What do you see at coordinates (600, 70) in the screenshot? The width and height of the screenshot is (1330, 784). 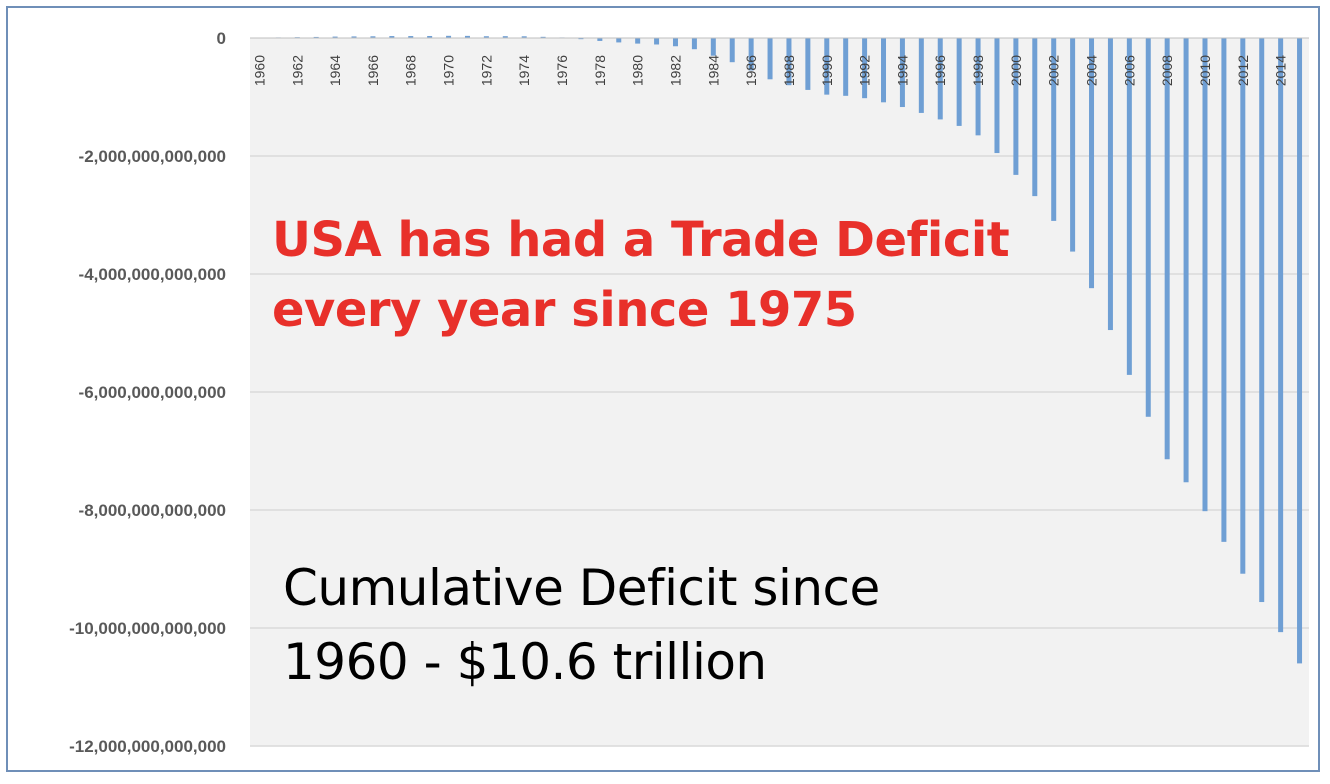 I see `x-tick-label: 1978` at bounding box center [600, 70].